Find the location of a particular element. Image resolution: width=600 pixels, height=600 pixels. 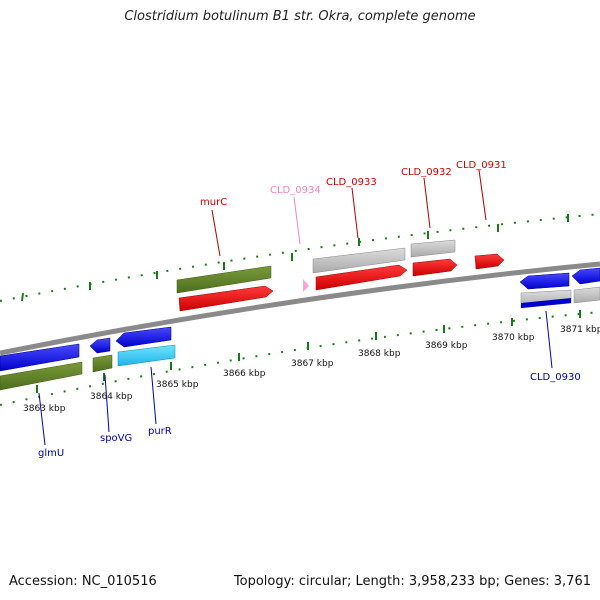

label-CLD_0930: CLD_0930 is located at coordinates (555, 377).